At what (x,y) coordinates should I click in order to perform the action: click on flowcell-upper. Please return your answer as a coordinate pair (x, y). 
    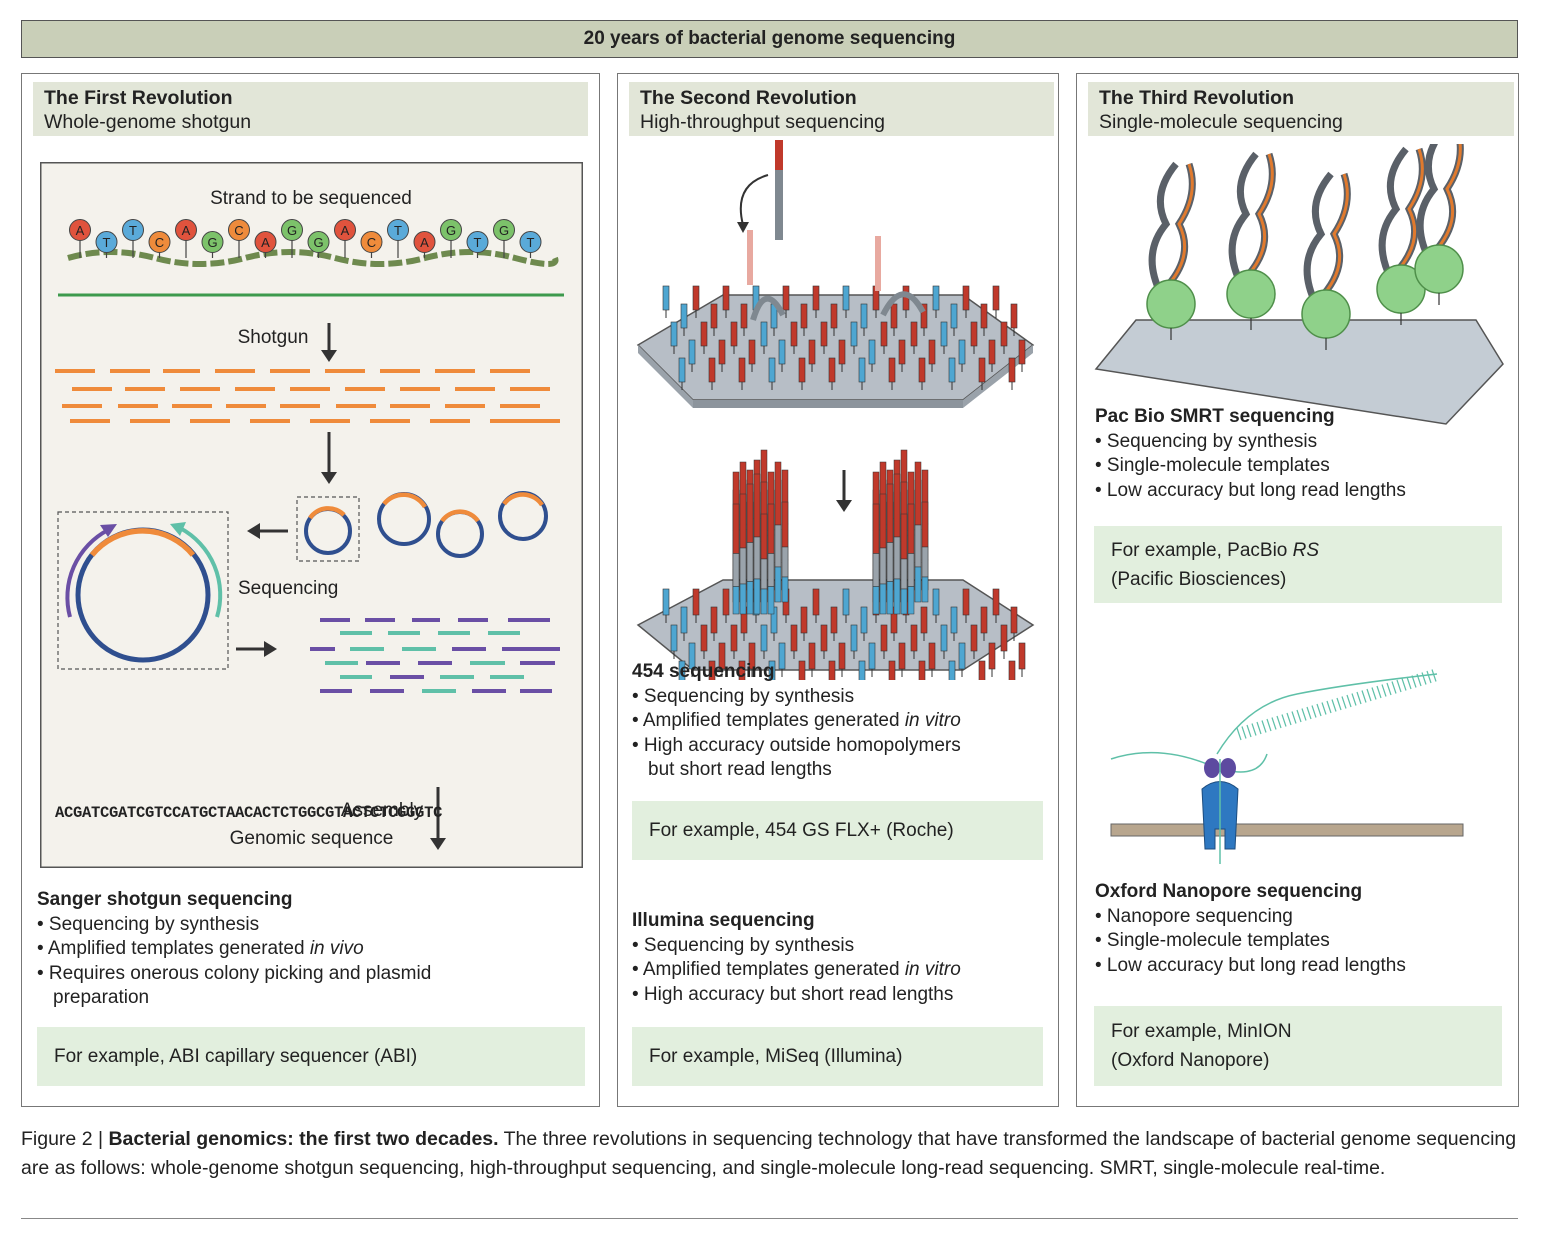
    Looking at the image, I should click on (835, 274).